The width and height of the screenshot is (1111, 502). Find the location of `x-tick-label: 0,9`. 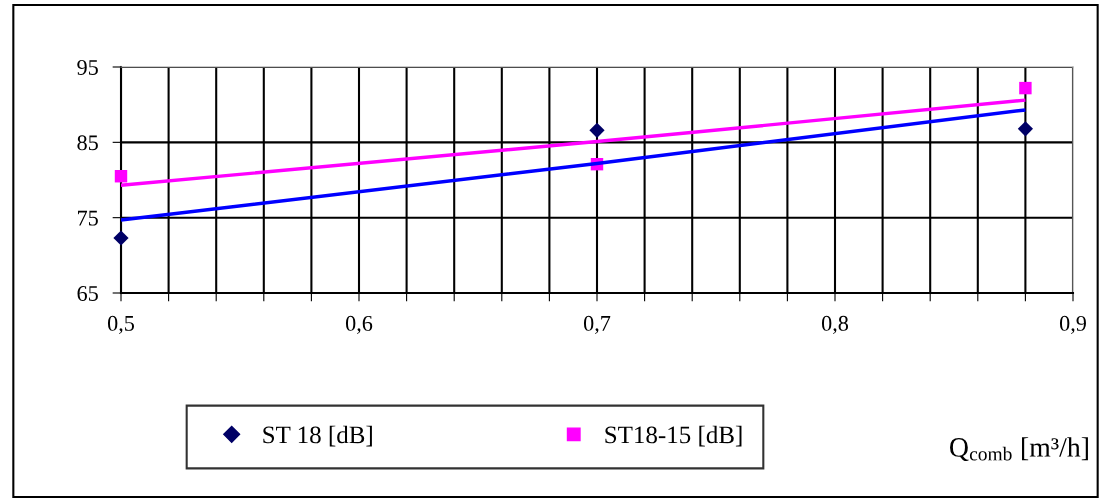

x-tick-label: 0,9 is located at coordinates (1072, 325).